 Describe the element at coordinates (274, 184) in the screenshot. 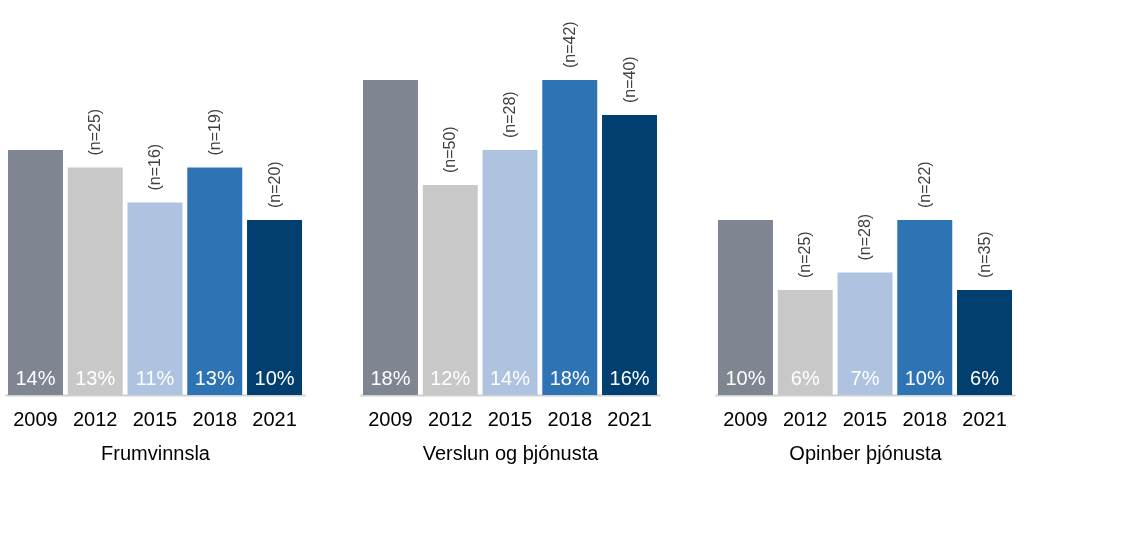

I see `annotation: (n=20)` at that location.